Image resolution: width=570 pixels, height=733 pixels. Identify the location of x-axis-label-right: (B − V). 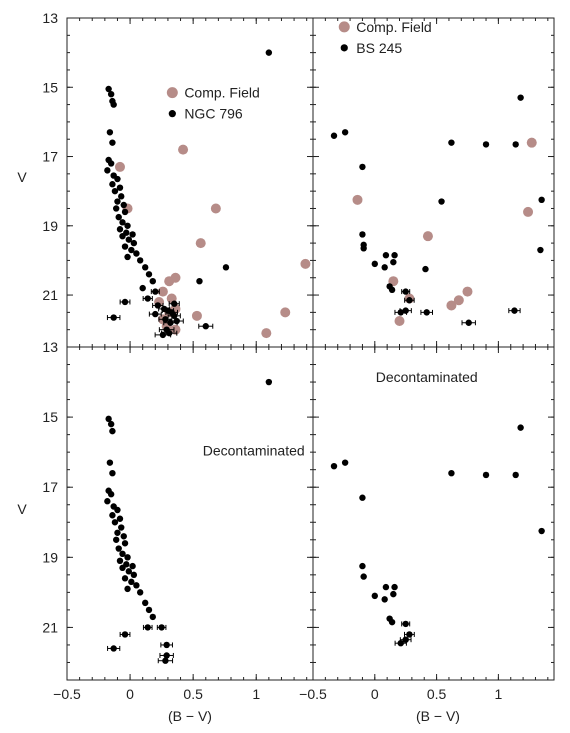
(438, 716).